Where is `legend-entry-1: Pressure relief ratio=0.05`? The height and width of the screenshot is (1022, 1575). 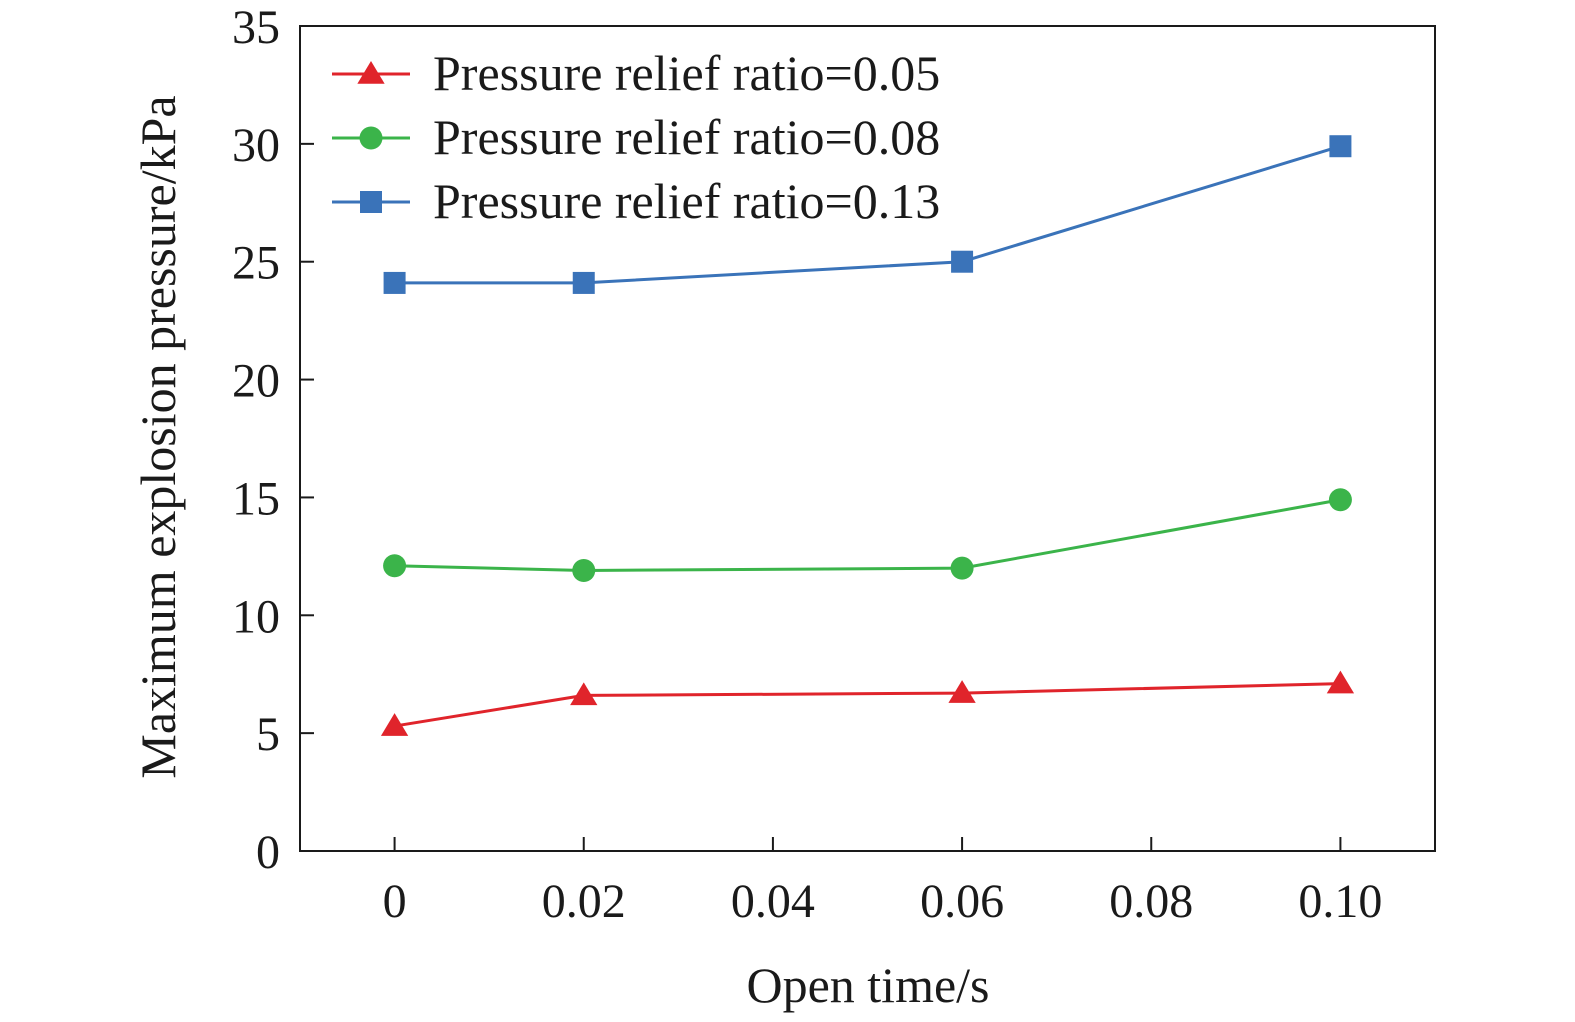
legend-entry-1: Pressure relief ratio=0.05 is located at coordinates (636, 73).